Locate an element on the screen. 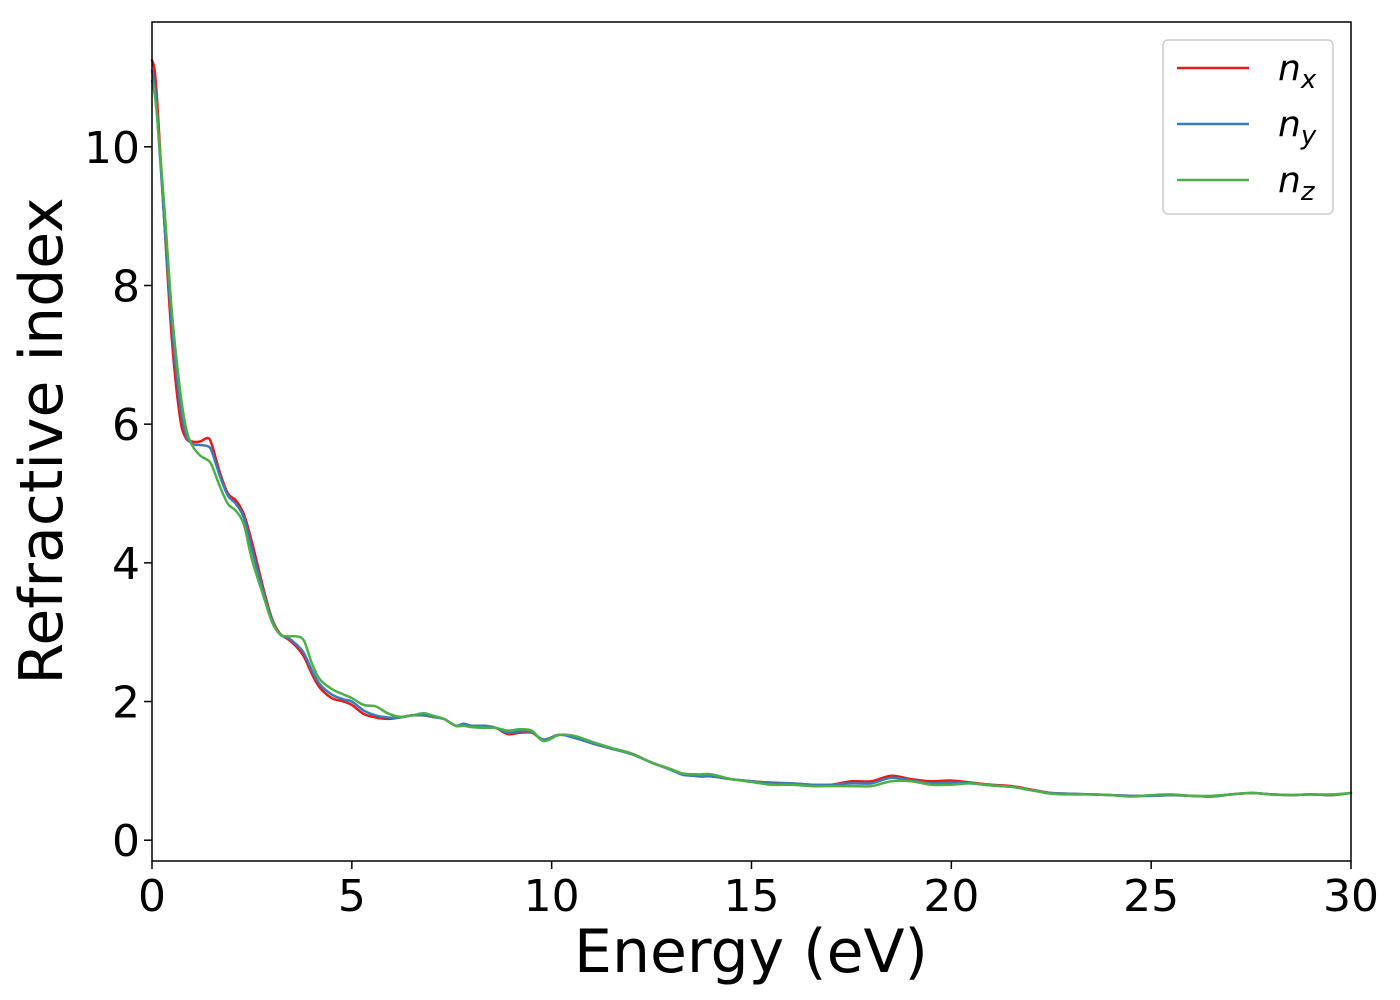 The image size is (1400, 1000). x-tick-label: 25 is located at coordinates (1151, 896).